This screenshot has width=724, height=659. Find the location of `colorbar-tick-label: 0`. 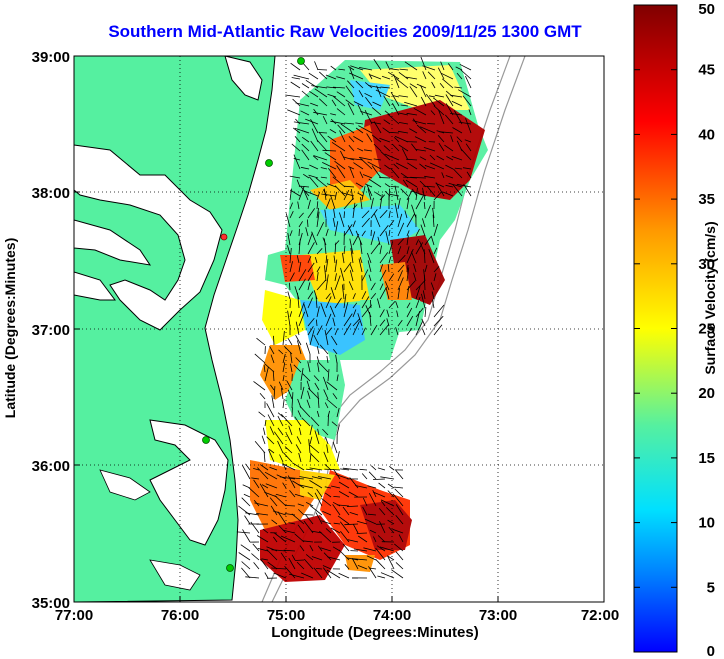

colorbar-tick-label: 0 is located at coordinates (711, 651).